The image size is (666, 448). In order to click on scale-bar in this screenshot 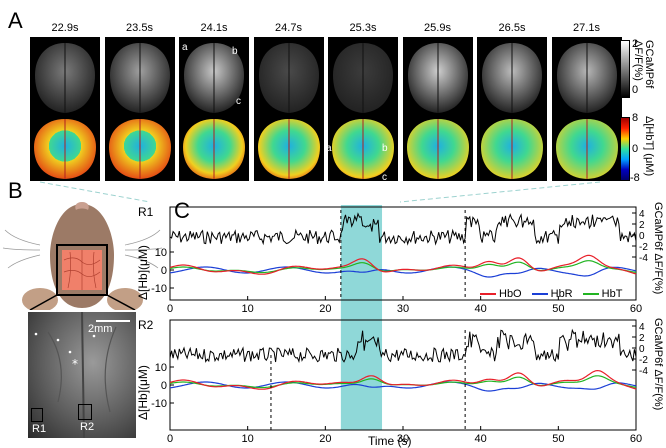, I will do `click(113, 321)`.